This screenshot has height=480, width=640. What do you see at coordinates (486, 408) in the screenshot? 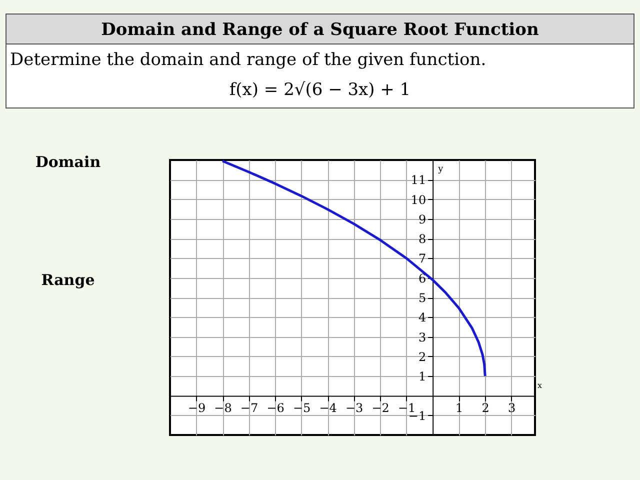
I see `x-tick-label: 2` at bounding box center [486, 408].